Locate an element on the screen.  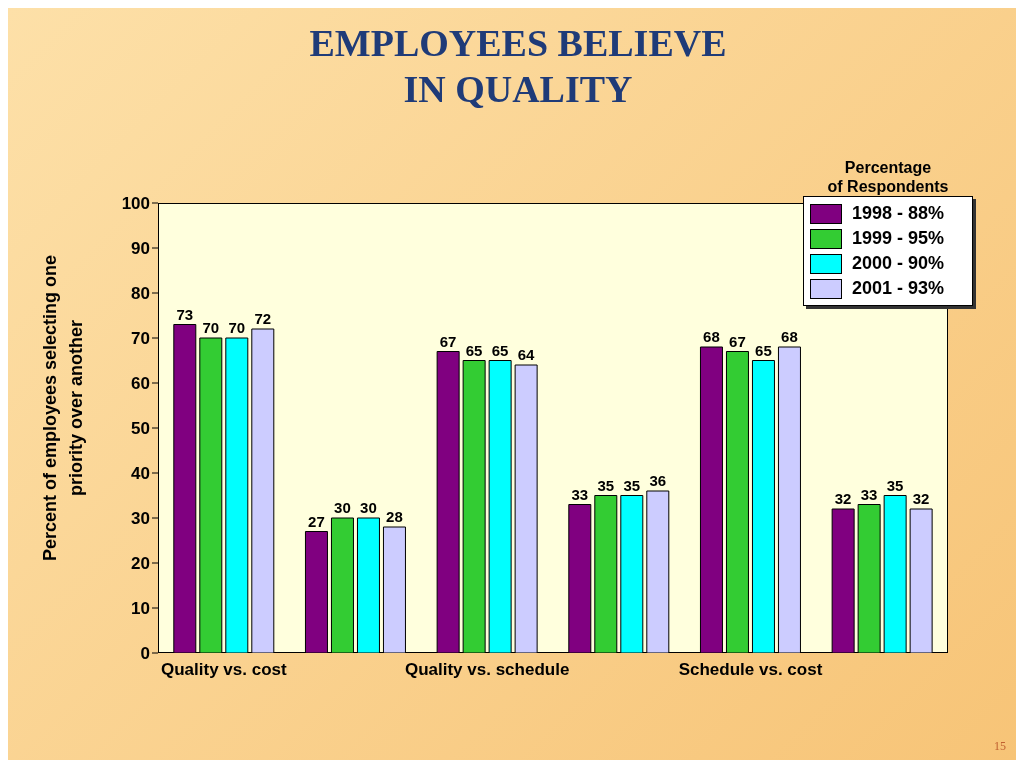
data-label: 27 is located at coordinates (316, 521).